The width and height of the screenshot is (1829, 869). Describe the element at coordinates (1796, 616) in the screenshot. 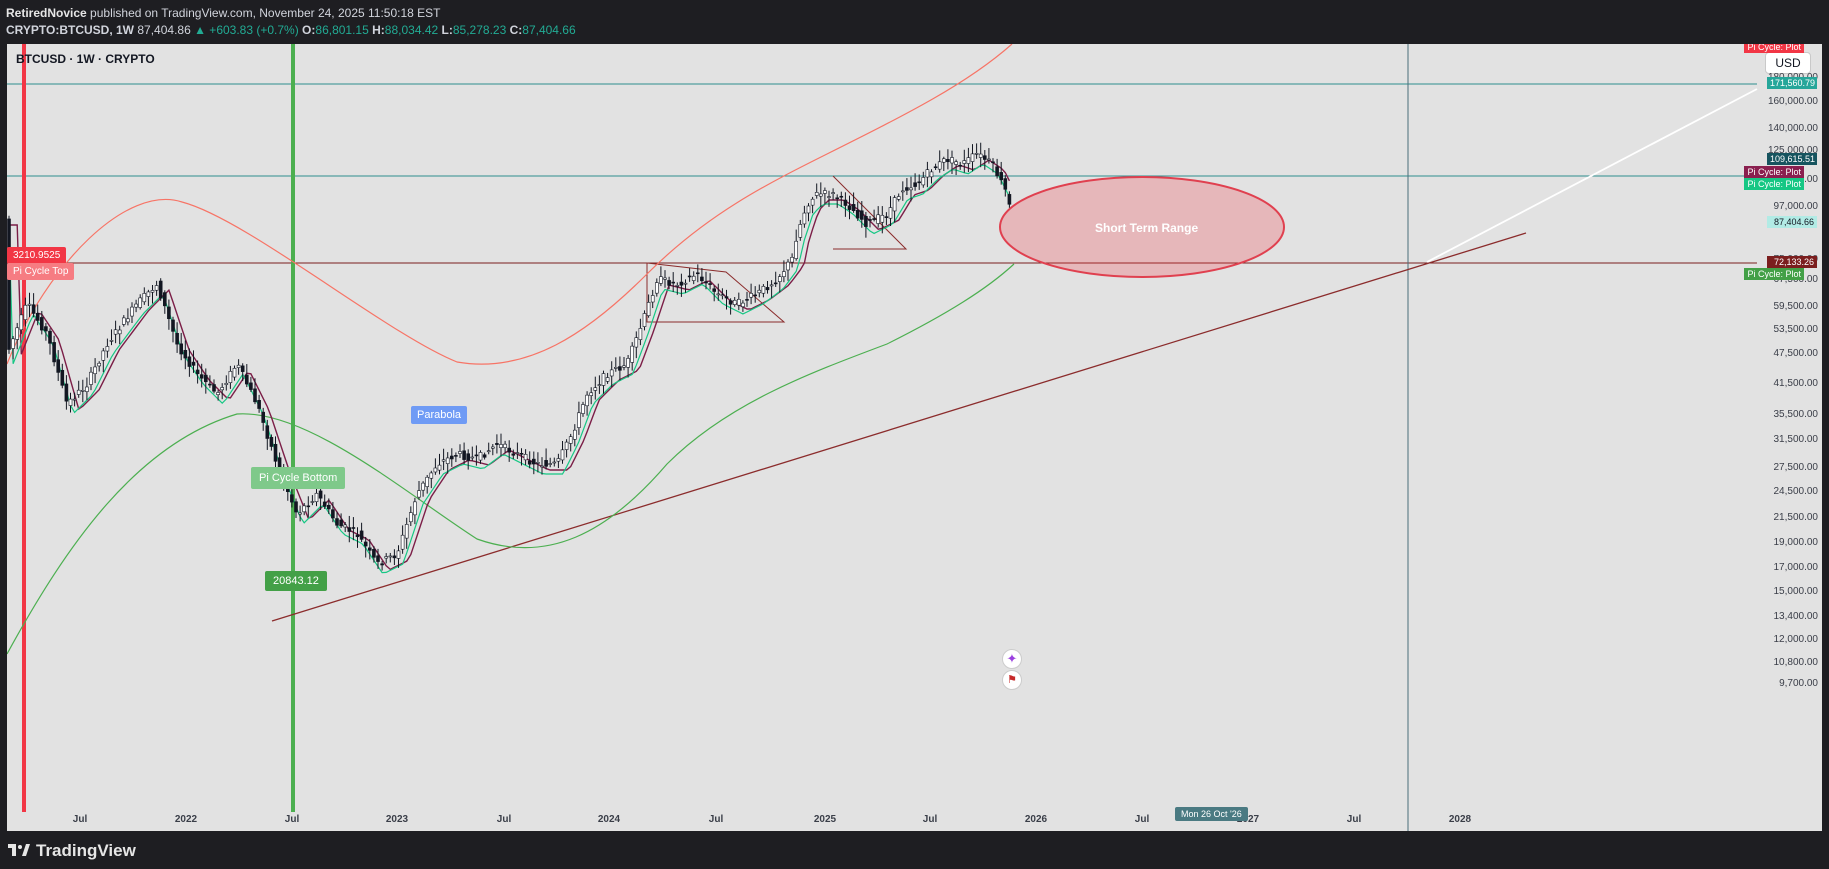

I see `price-axis-tick: 13,400.00` at that location.